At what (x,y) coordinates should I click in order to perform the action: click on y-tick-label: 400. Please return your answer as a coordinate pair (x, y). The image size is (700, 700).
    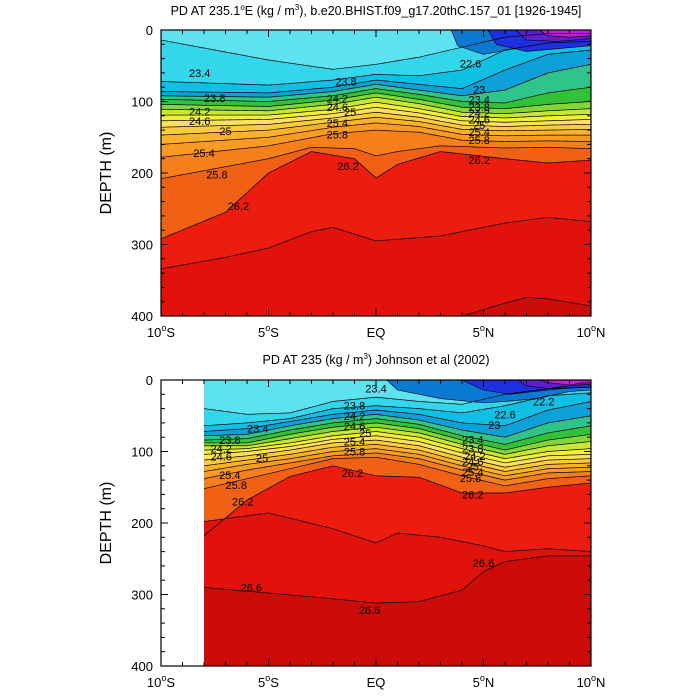
    Looking at the image, I should click on (142, 666).